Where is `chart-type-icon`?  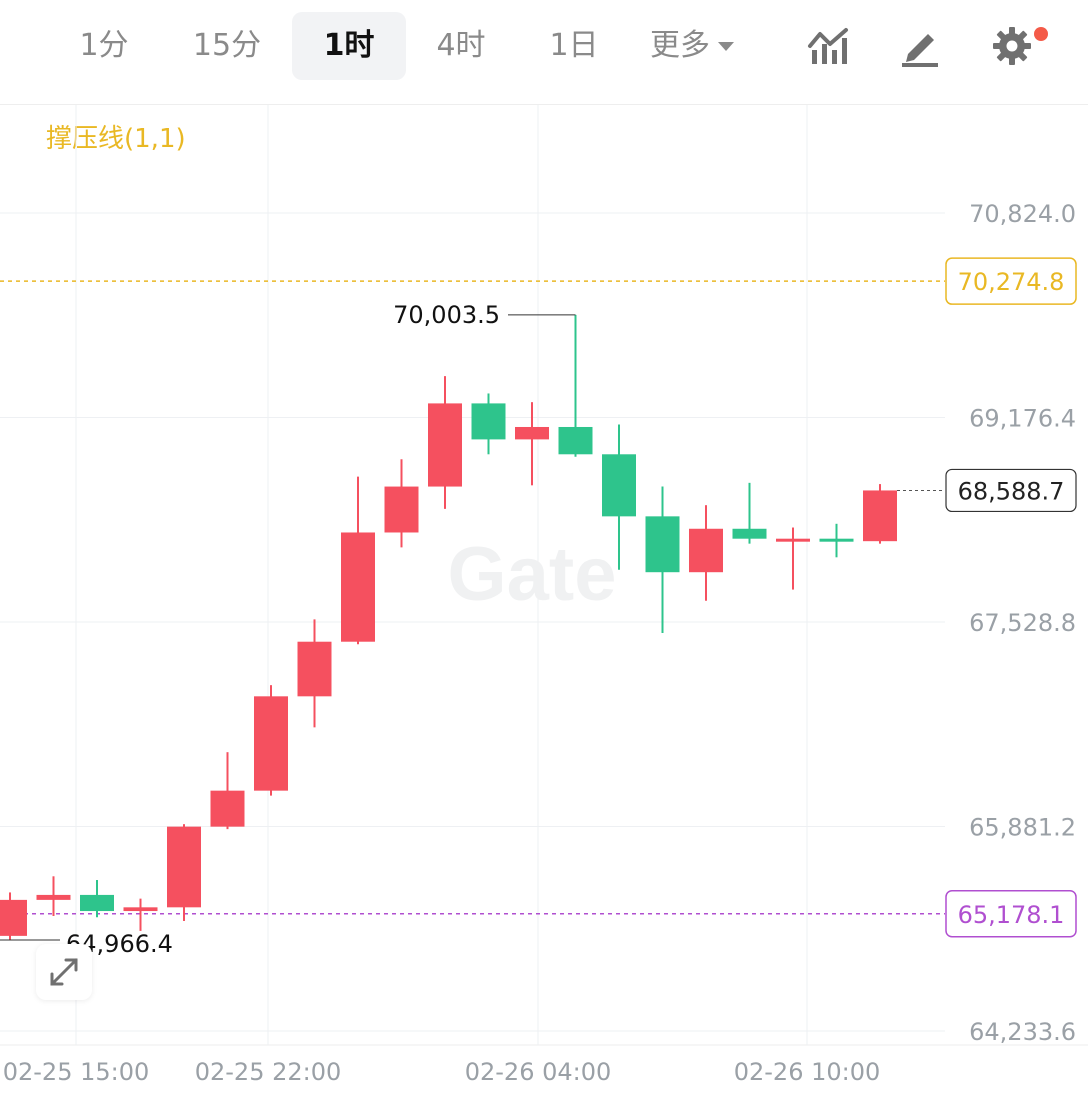
chart-type-icon is located at coordinates (828, 46).